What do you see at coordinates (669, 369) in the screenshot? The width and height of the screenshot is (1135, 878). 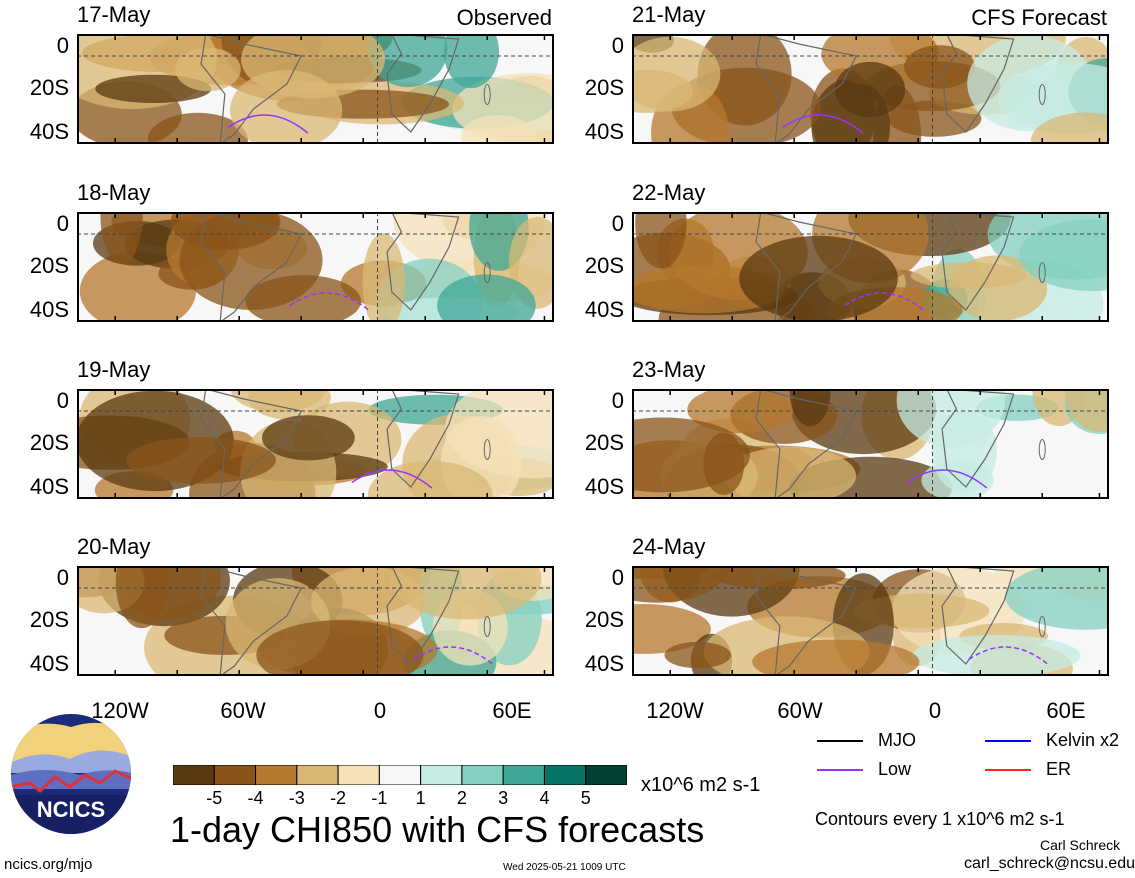 I see `panel-date-right-3: 23-May` at bounding box center [669, 369].